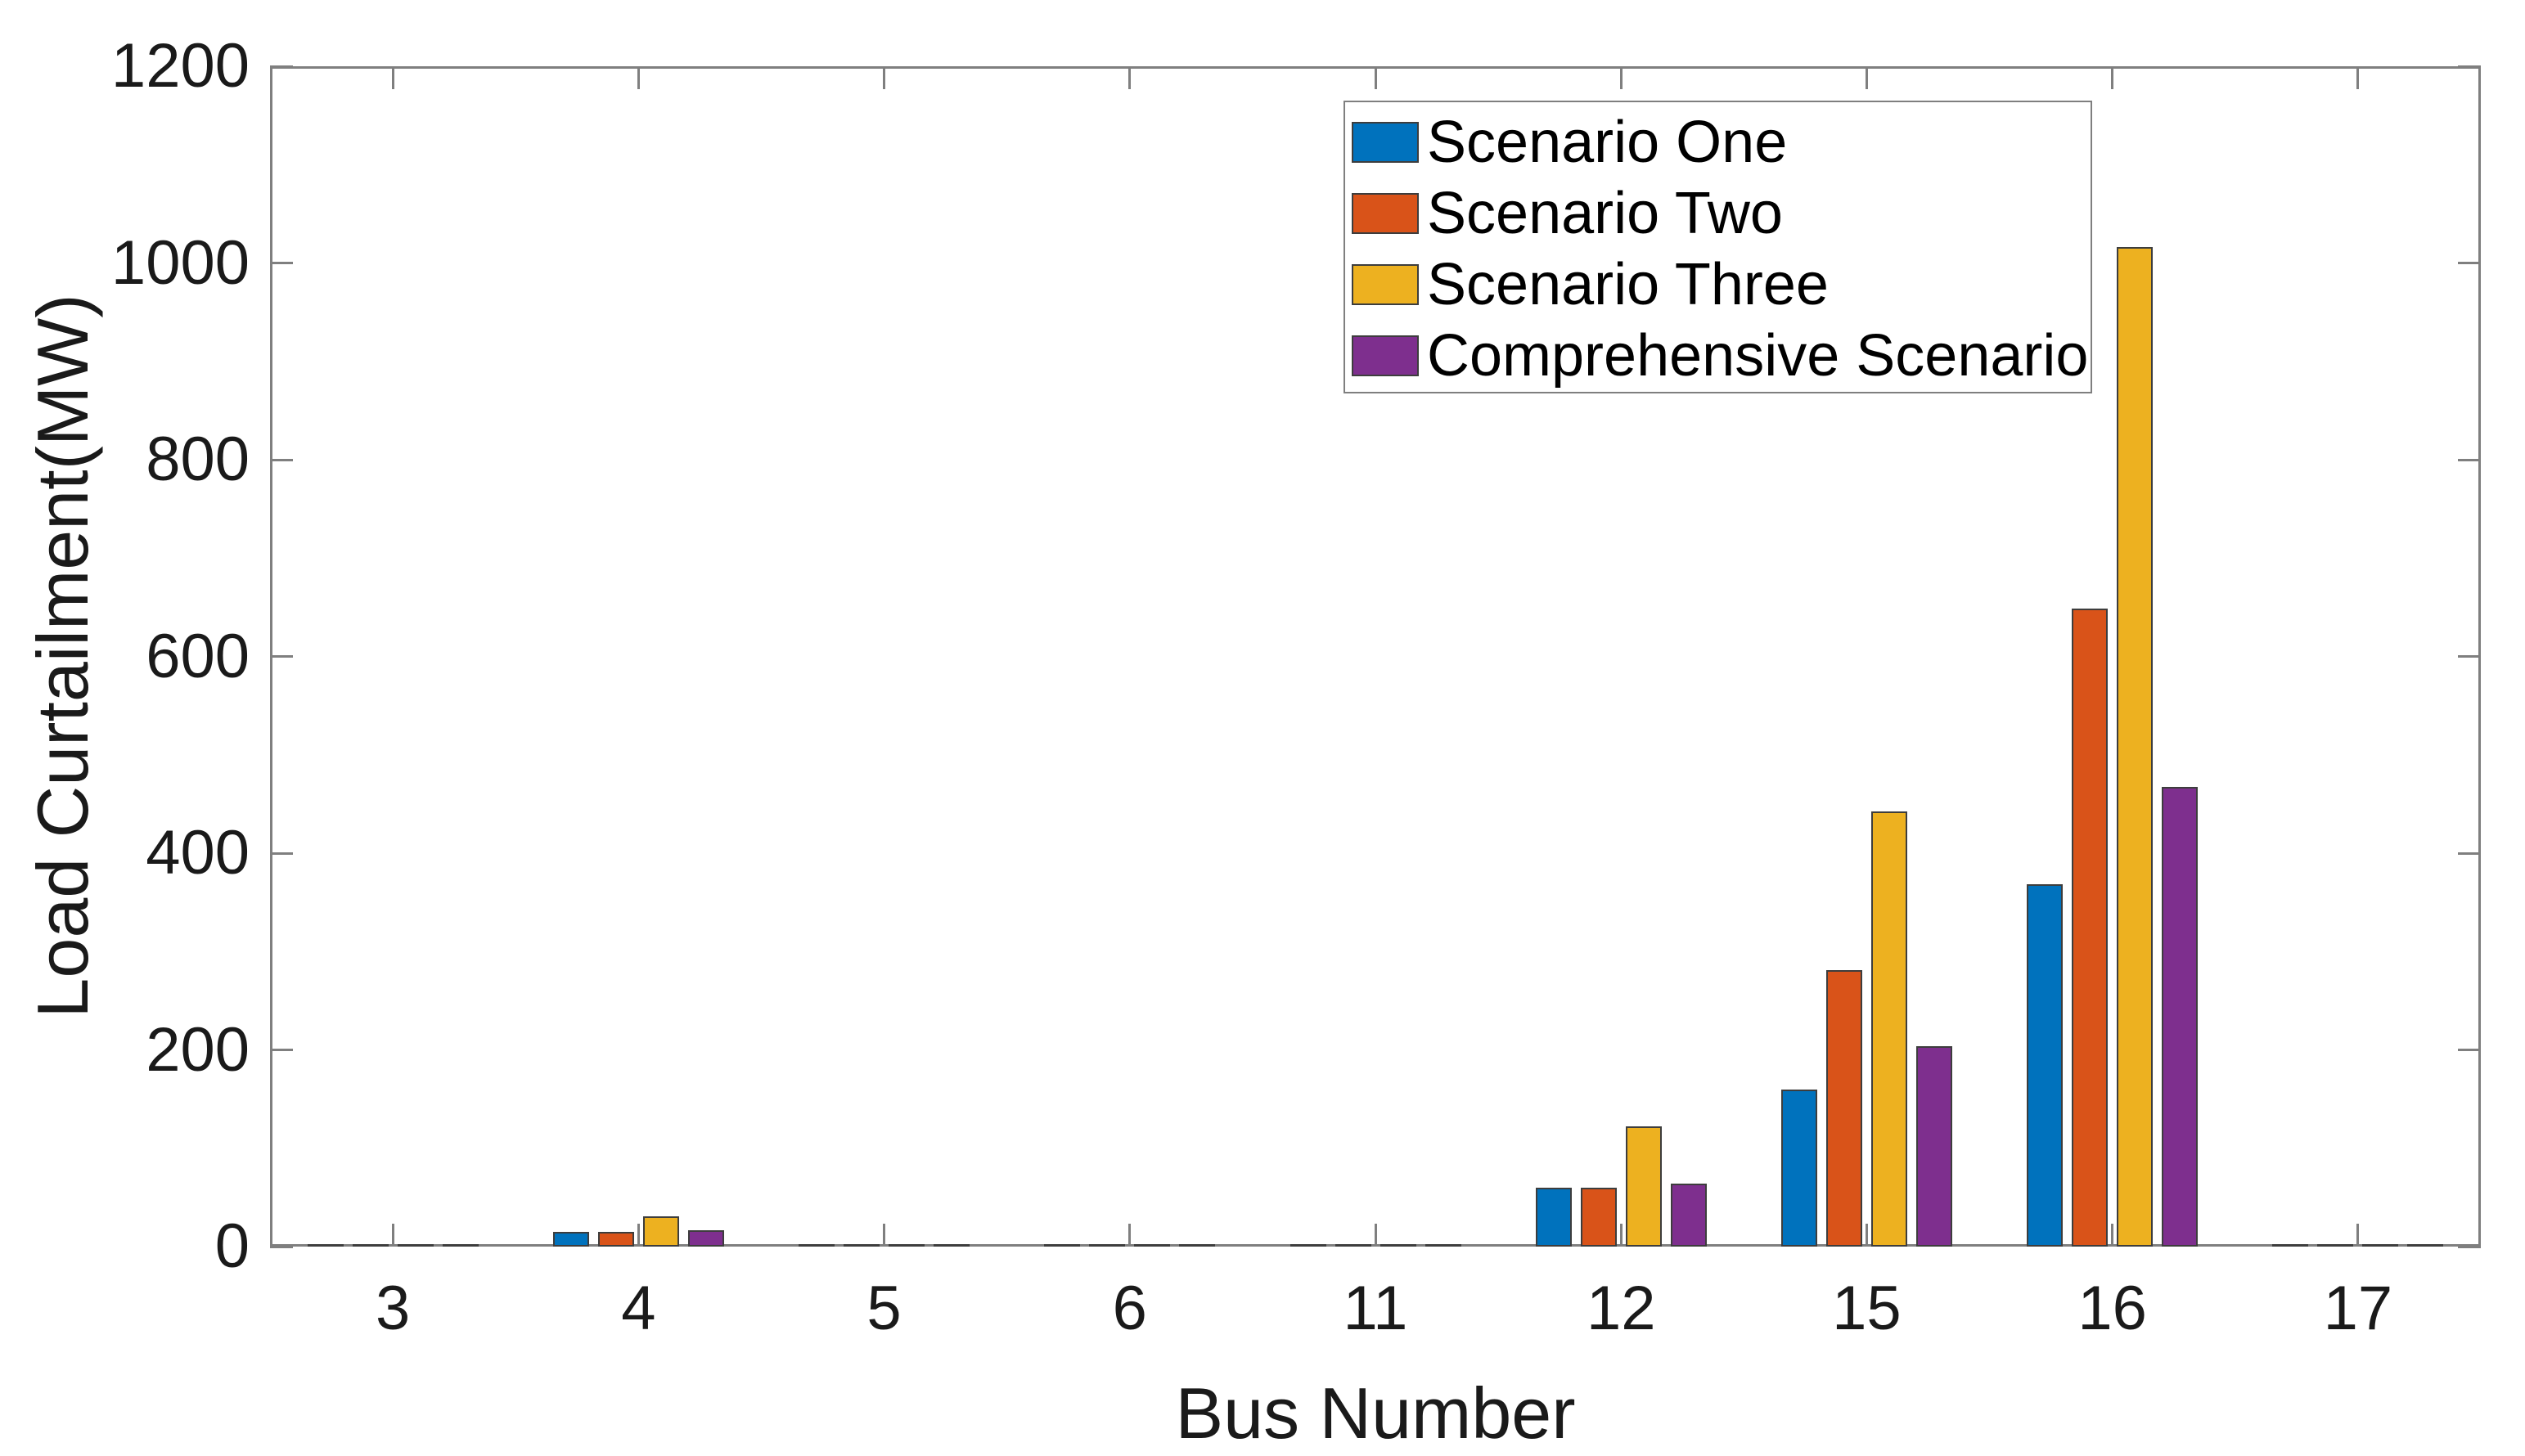 The width and height of the screenshot is (2525, 1456). What do you see at coordinates (232, 1246) in the screenshot?
I see `y-tick-label: 0` at bounding box center [232, 1246].